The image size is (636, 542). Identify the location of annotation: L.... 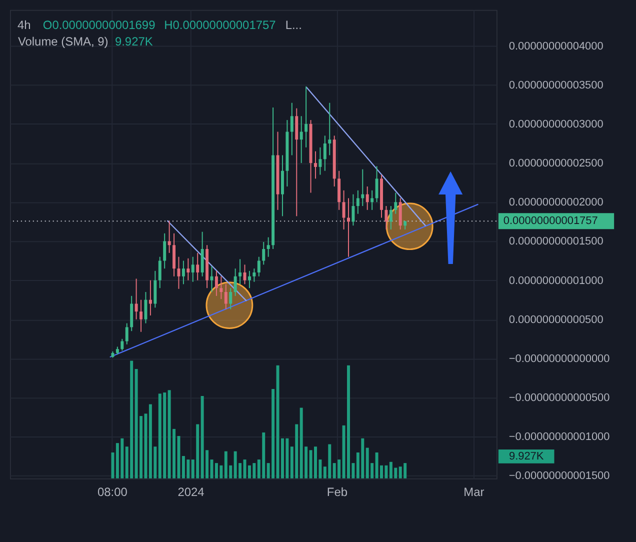
(293, 25).